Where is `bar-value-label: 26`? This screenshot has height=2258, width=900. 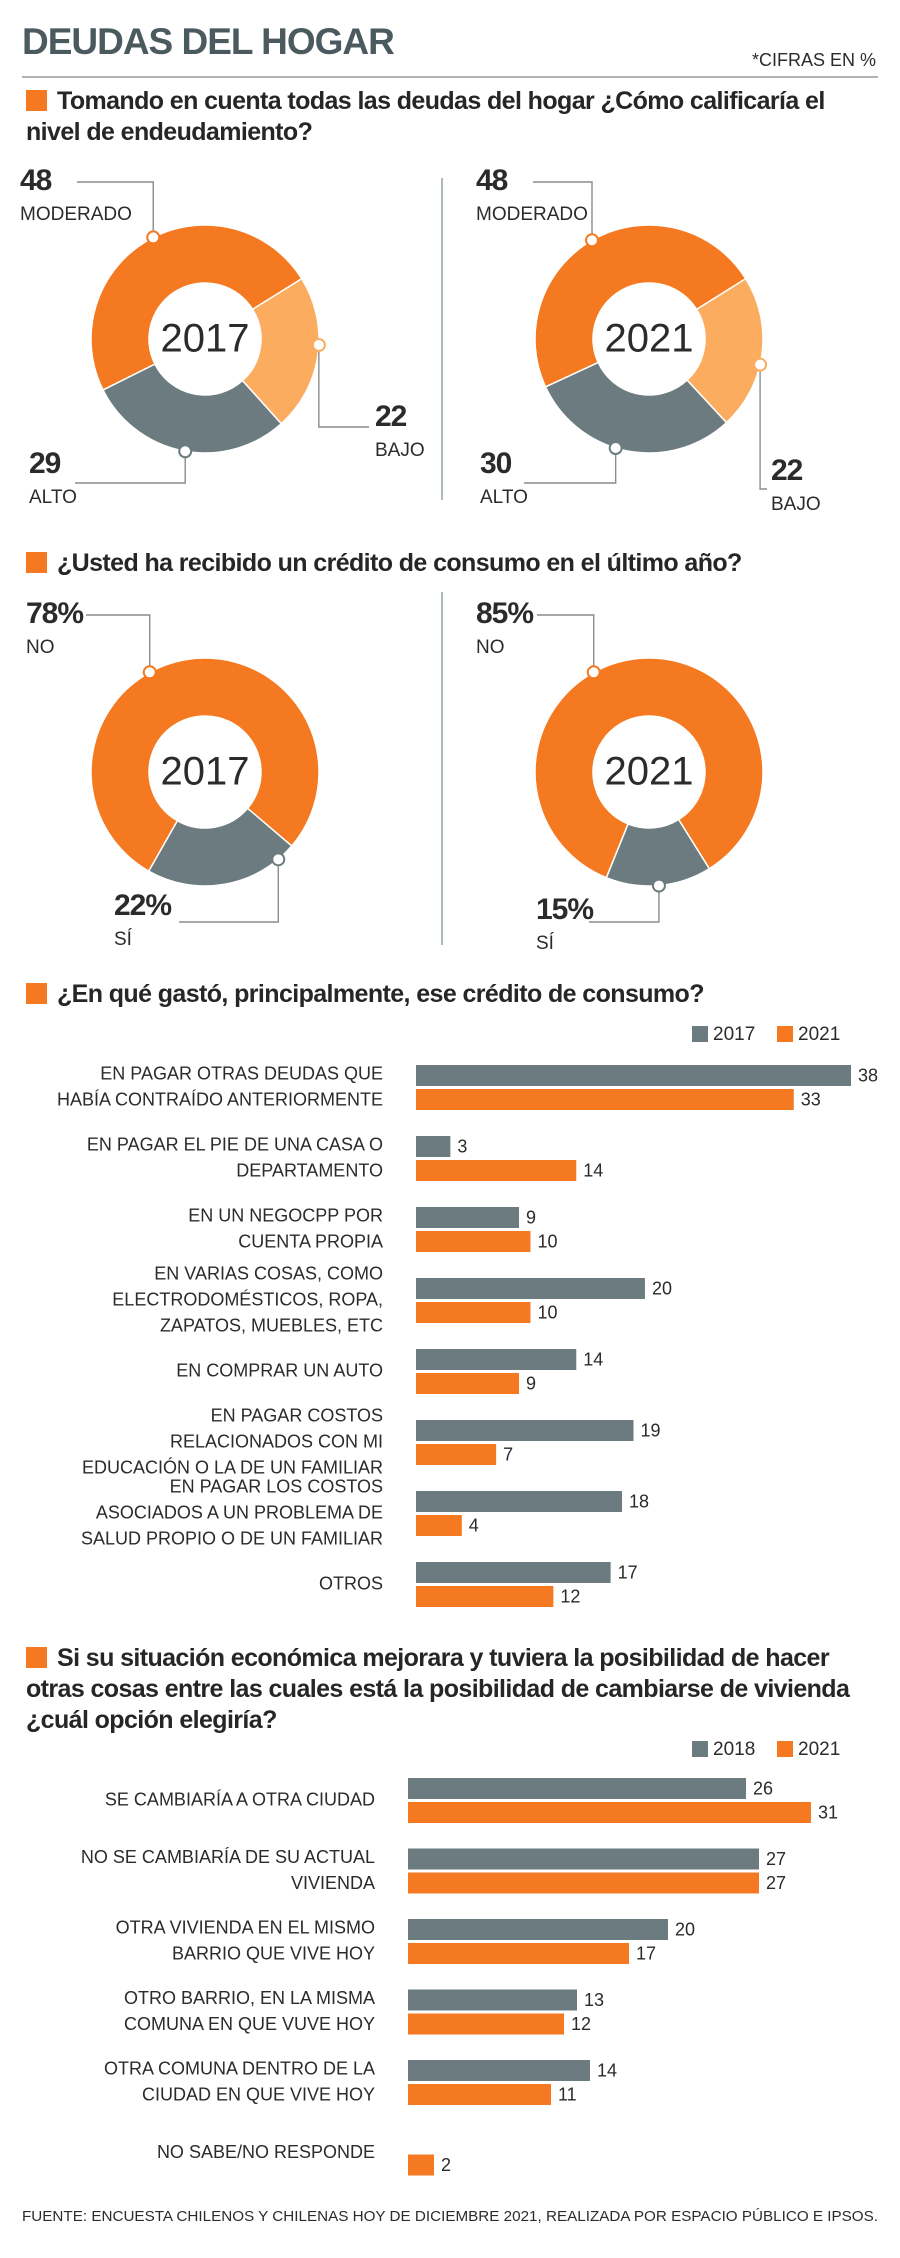
bar-value-label: 26 is located at coordinates (763, 1788).